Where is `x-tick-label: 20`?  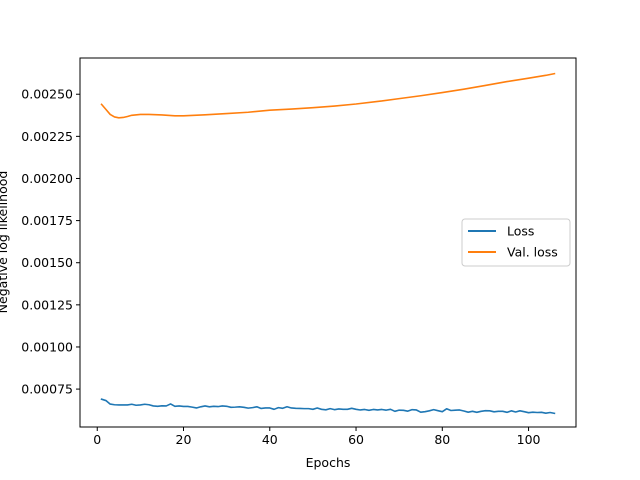
x-tick-label: 20 is located at coordinates (184, 439).